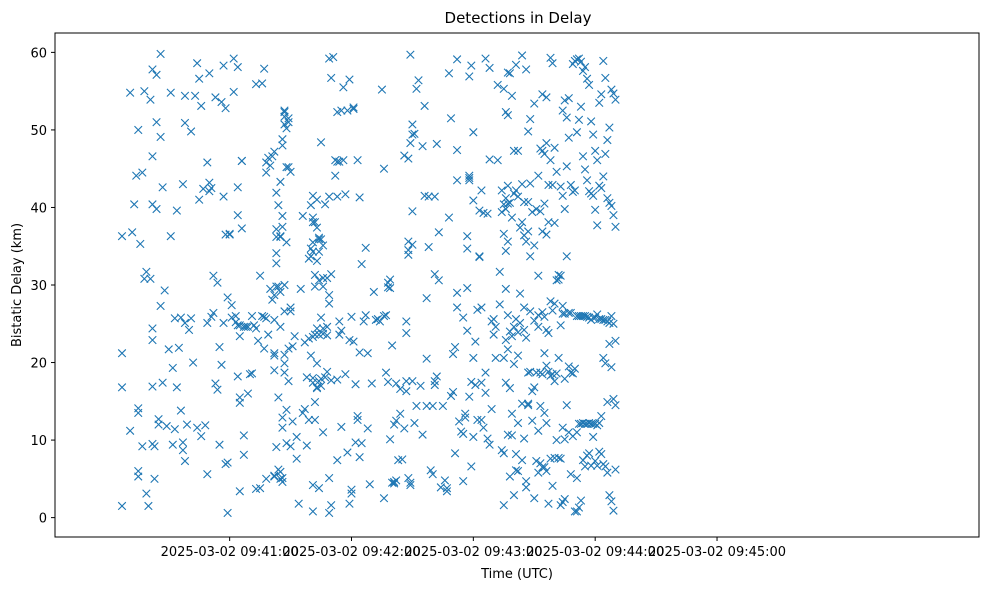 This screenshot has width=990, height=590. Describe the element at coordinates (516, 574) in the screenshot. I see `x-axis-title: Time (UTC)` at that location.